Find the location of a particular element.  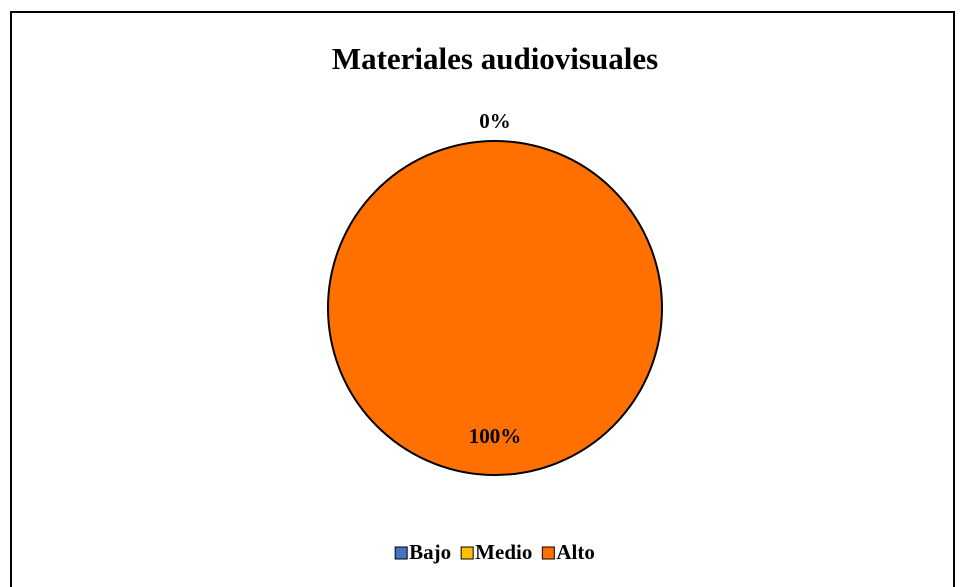

data-label: 0% is located at coordinates (495, 121).